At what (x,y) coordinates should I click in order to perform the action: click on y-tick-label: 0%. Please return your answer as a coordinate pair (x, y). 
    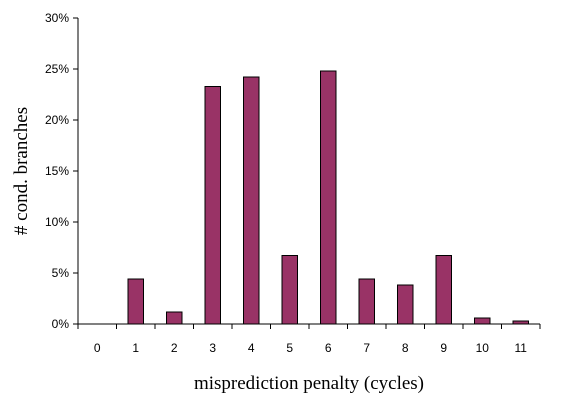
    Looking at the image, I should click on (61, 324).